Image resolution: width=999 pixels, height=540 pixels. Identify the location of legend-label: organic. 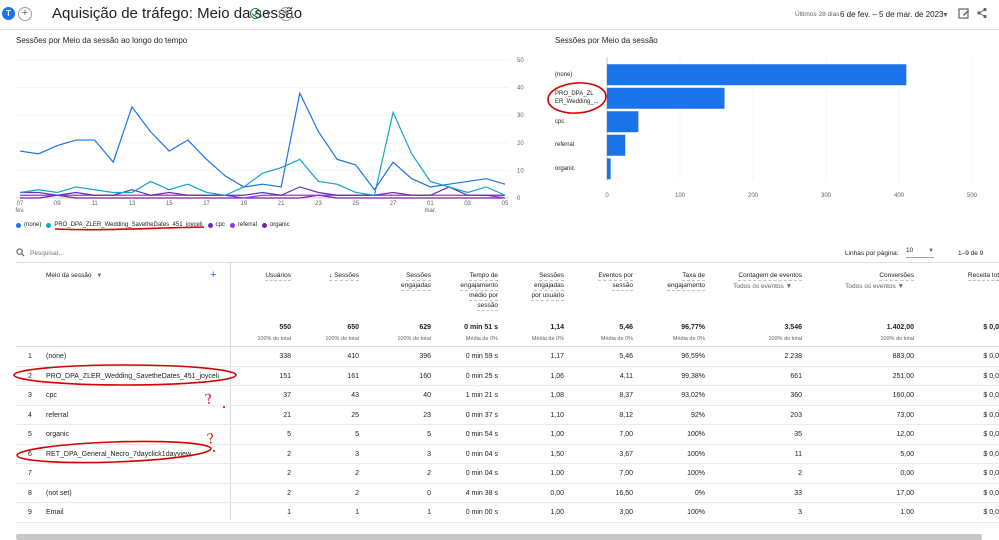
(279, 225).